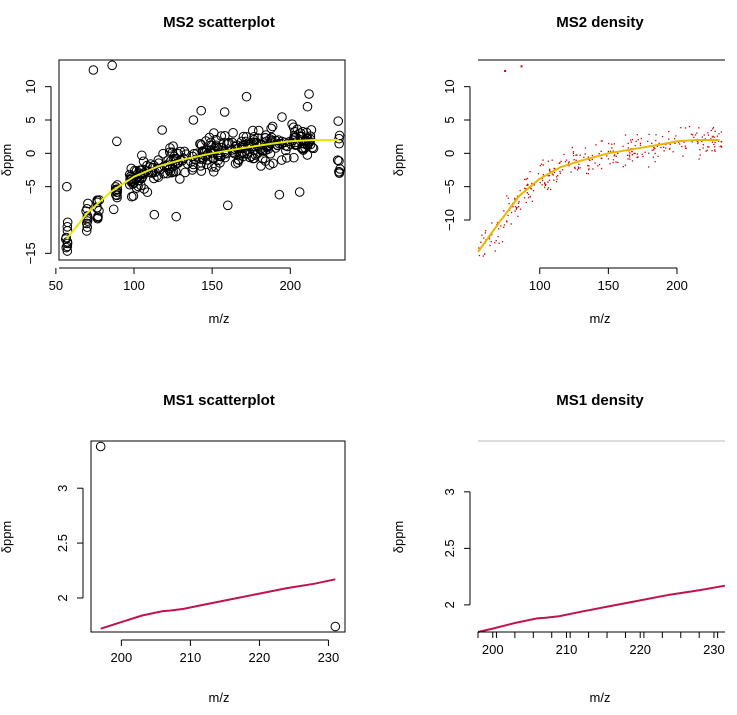 Image resolution: width=737 pixels, height=715 pixels. What do you see at coordinates (62, 488) in the screenshot?
I see `y-tick-label: 3` at bounding box center [62, 488].